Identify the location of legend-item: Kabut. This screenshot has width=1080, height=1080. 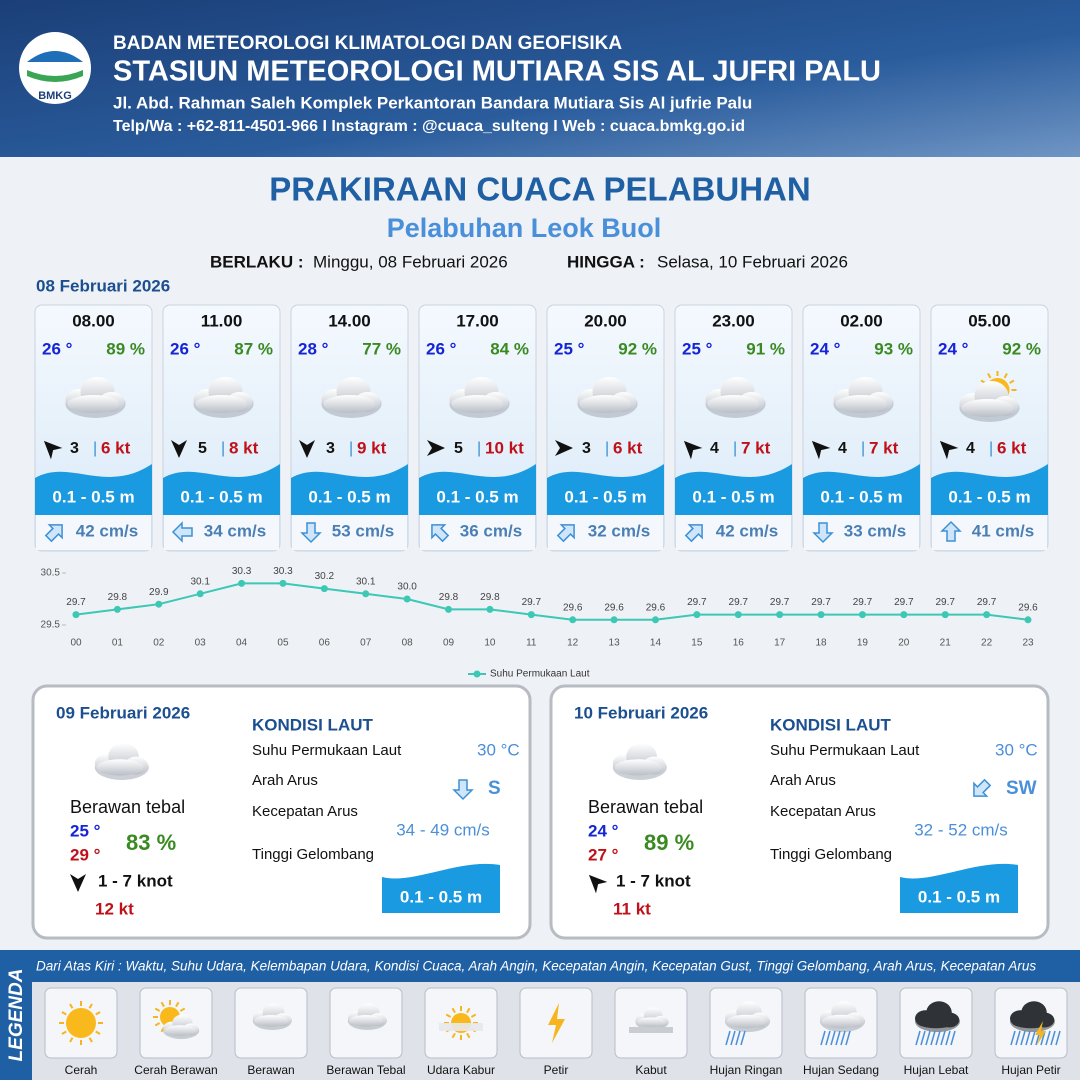
(651, 1070).